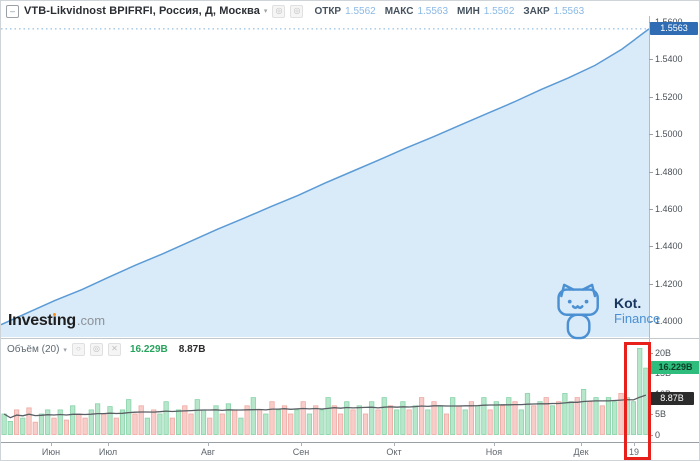 The image size is (700, 461). I want to click on open-value: 1.5562, so click(360, 11).